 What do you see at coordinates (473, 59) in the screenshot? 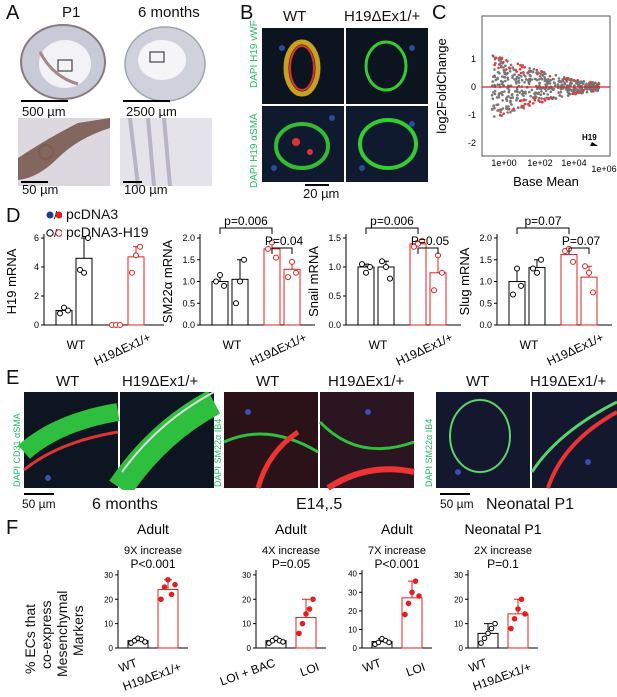
I see `panel-c-ytick-1: 1` at bounding box center [473, 59].